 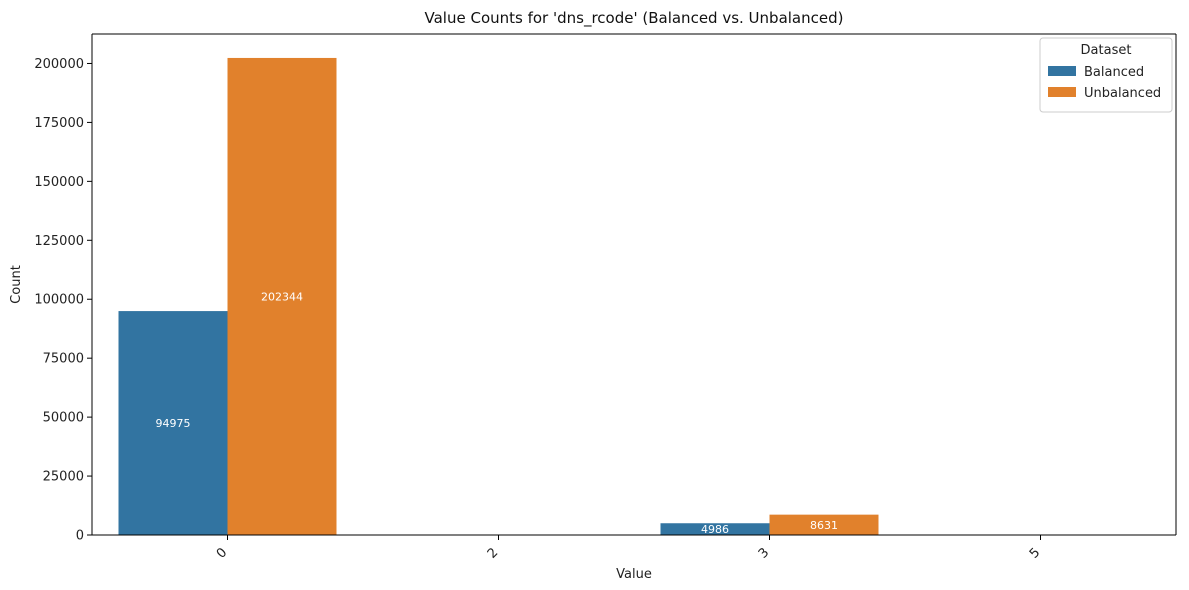 I want to click on x-tick-label: 2, so click(x=493, y=553).